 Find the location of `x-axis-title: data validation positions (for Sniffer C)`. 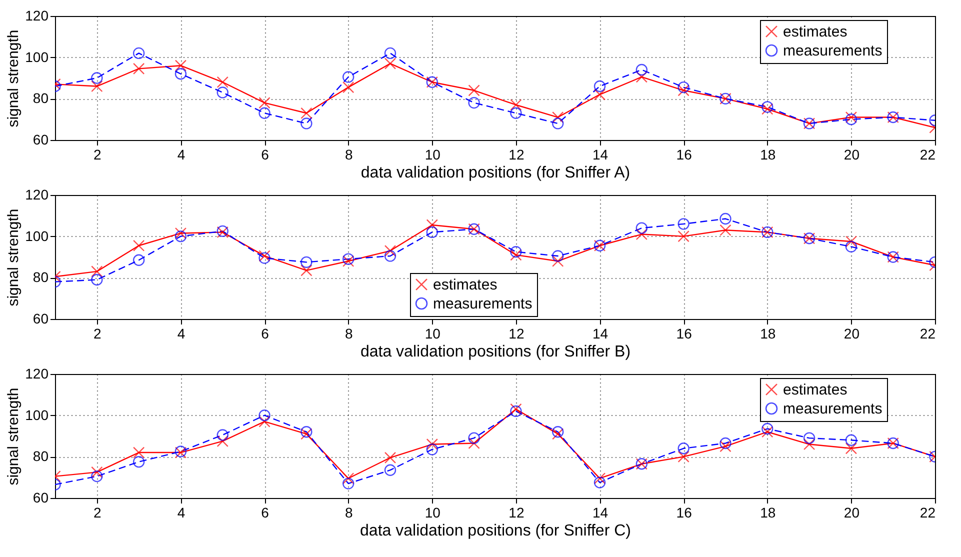

x-axis-title: data validation positions (for Sniffer C) is located at coordinates (495, 531).